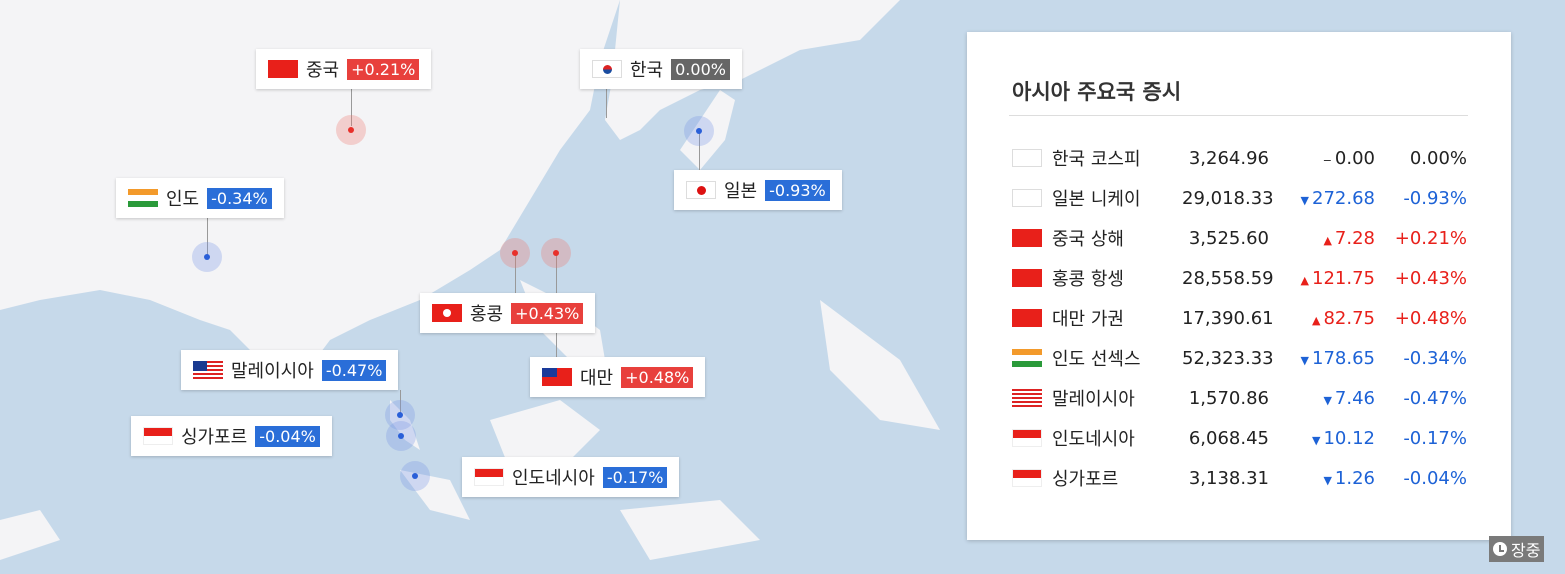  I want to click on index-row: 대만 가권 17,390.61 ▲ 82.75 +0.48%, so click(1240, 318).